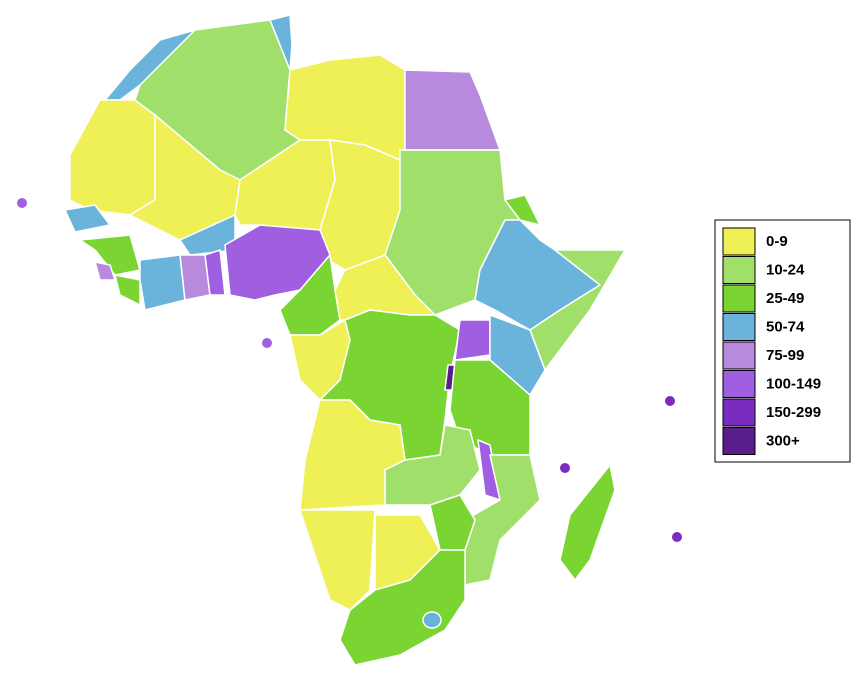  I want to click on legend-label: 25-49, so click(785, 298).